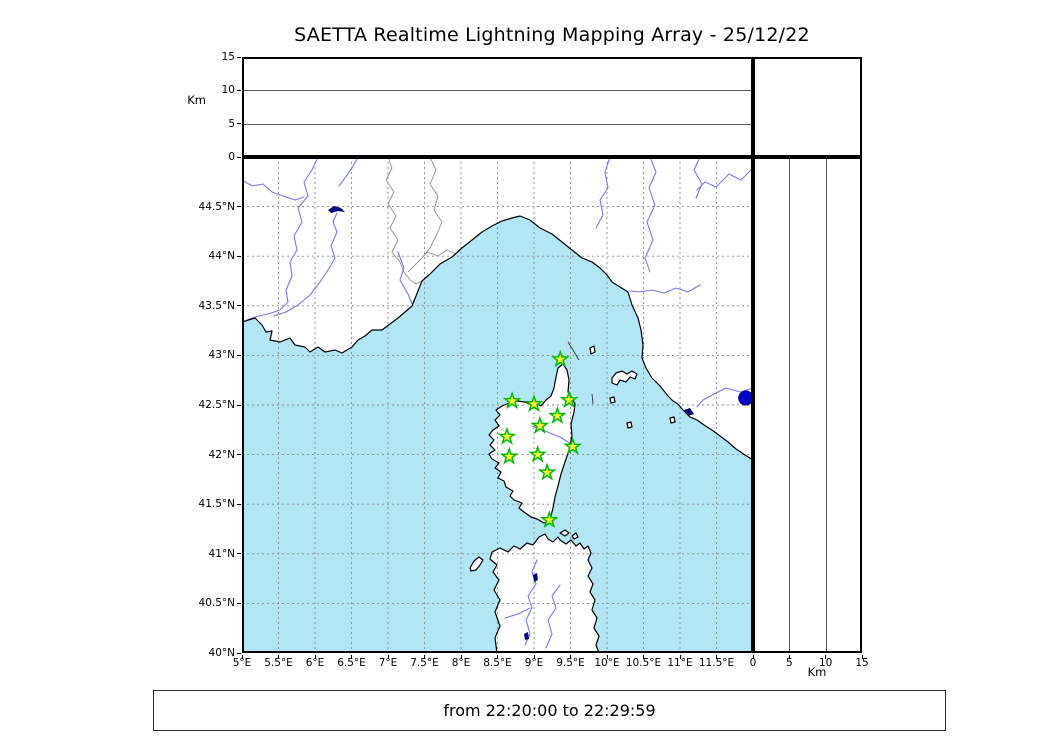 The width and height of the screenshot is (1050, 750). I want to click on lat-tick-label: 43.5°N, so click(216, 305).